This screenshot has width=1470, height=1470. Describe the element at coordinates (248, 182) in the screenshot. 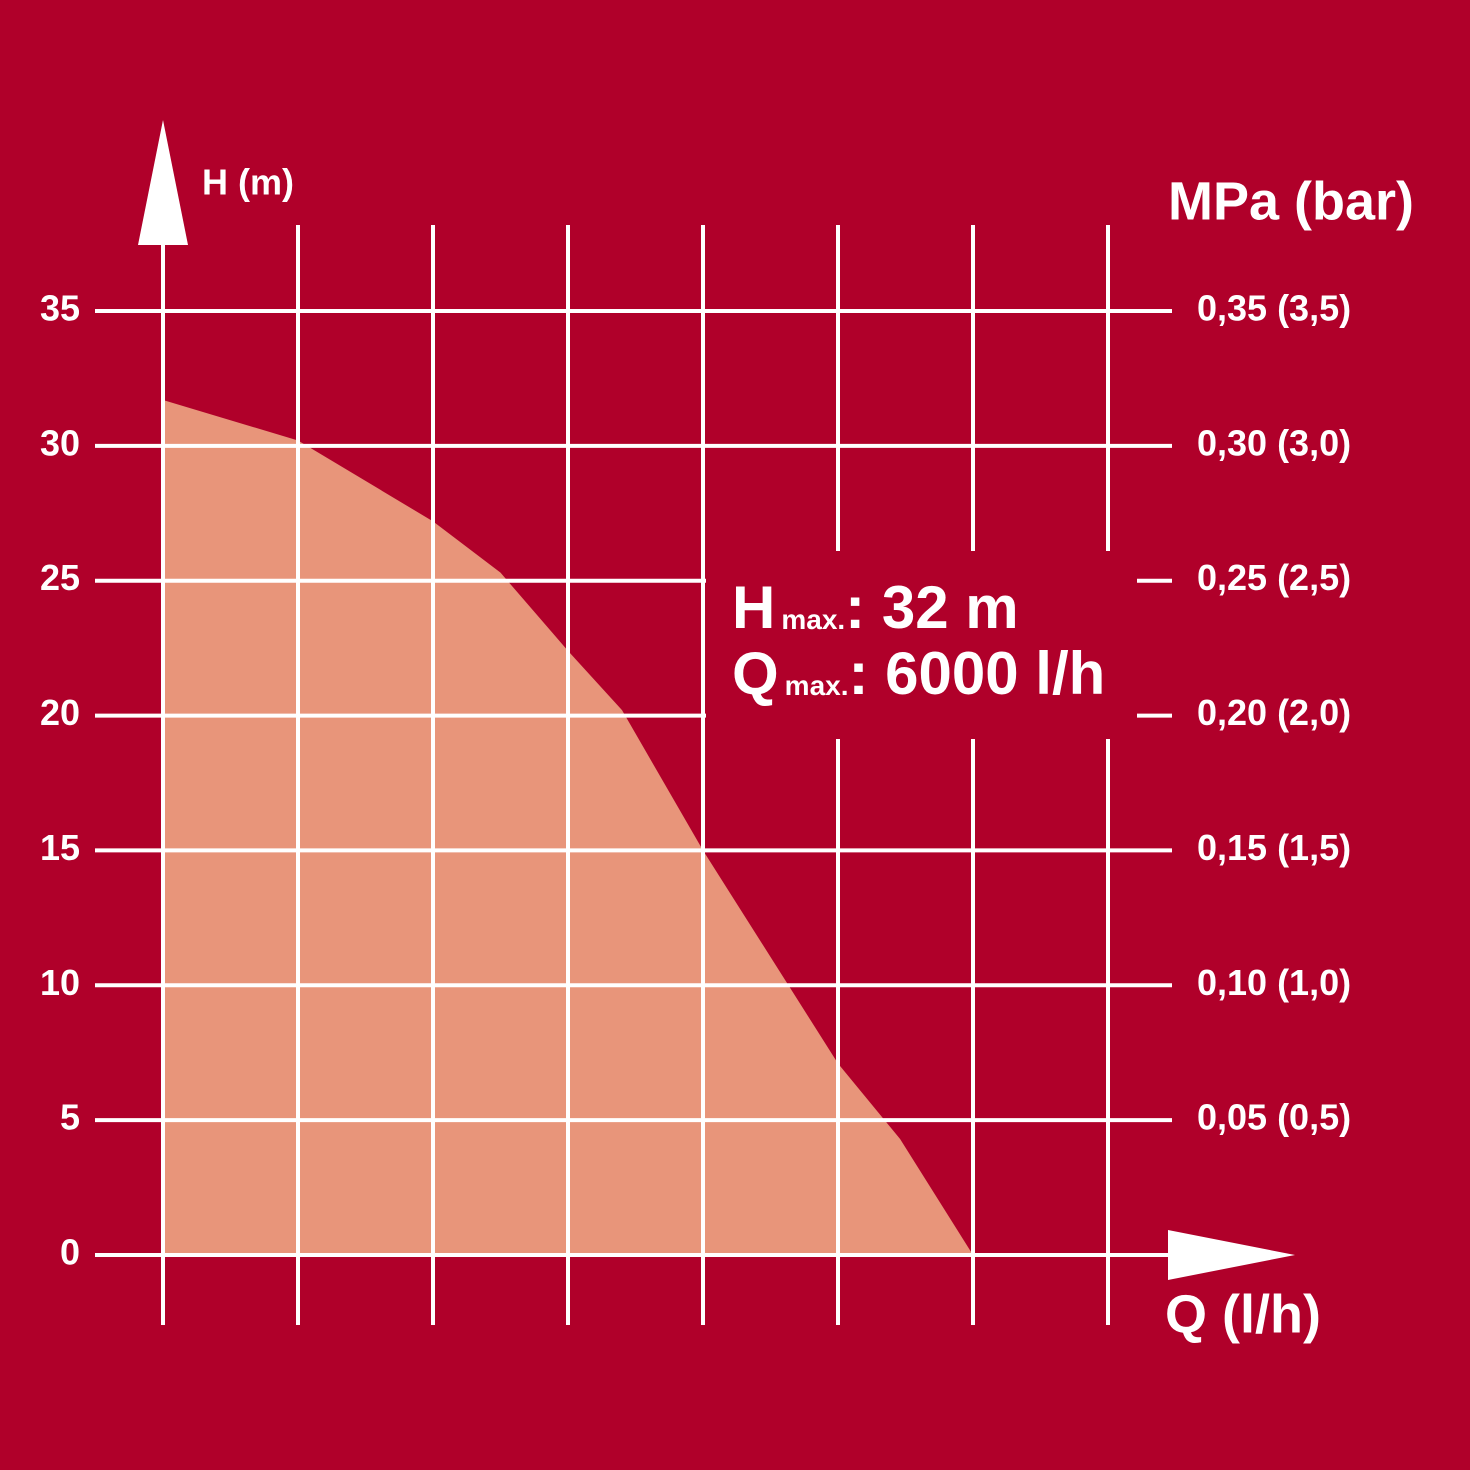

I see `y-axis-label: H (m)` at that location.